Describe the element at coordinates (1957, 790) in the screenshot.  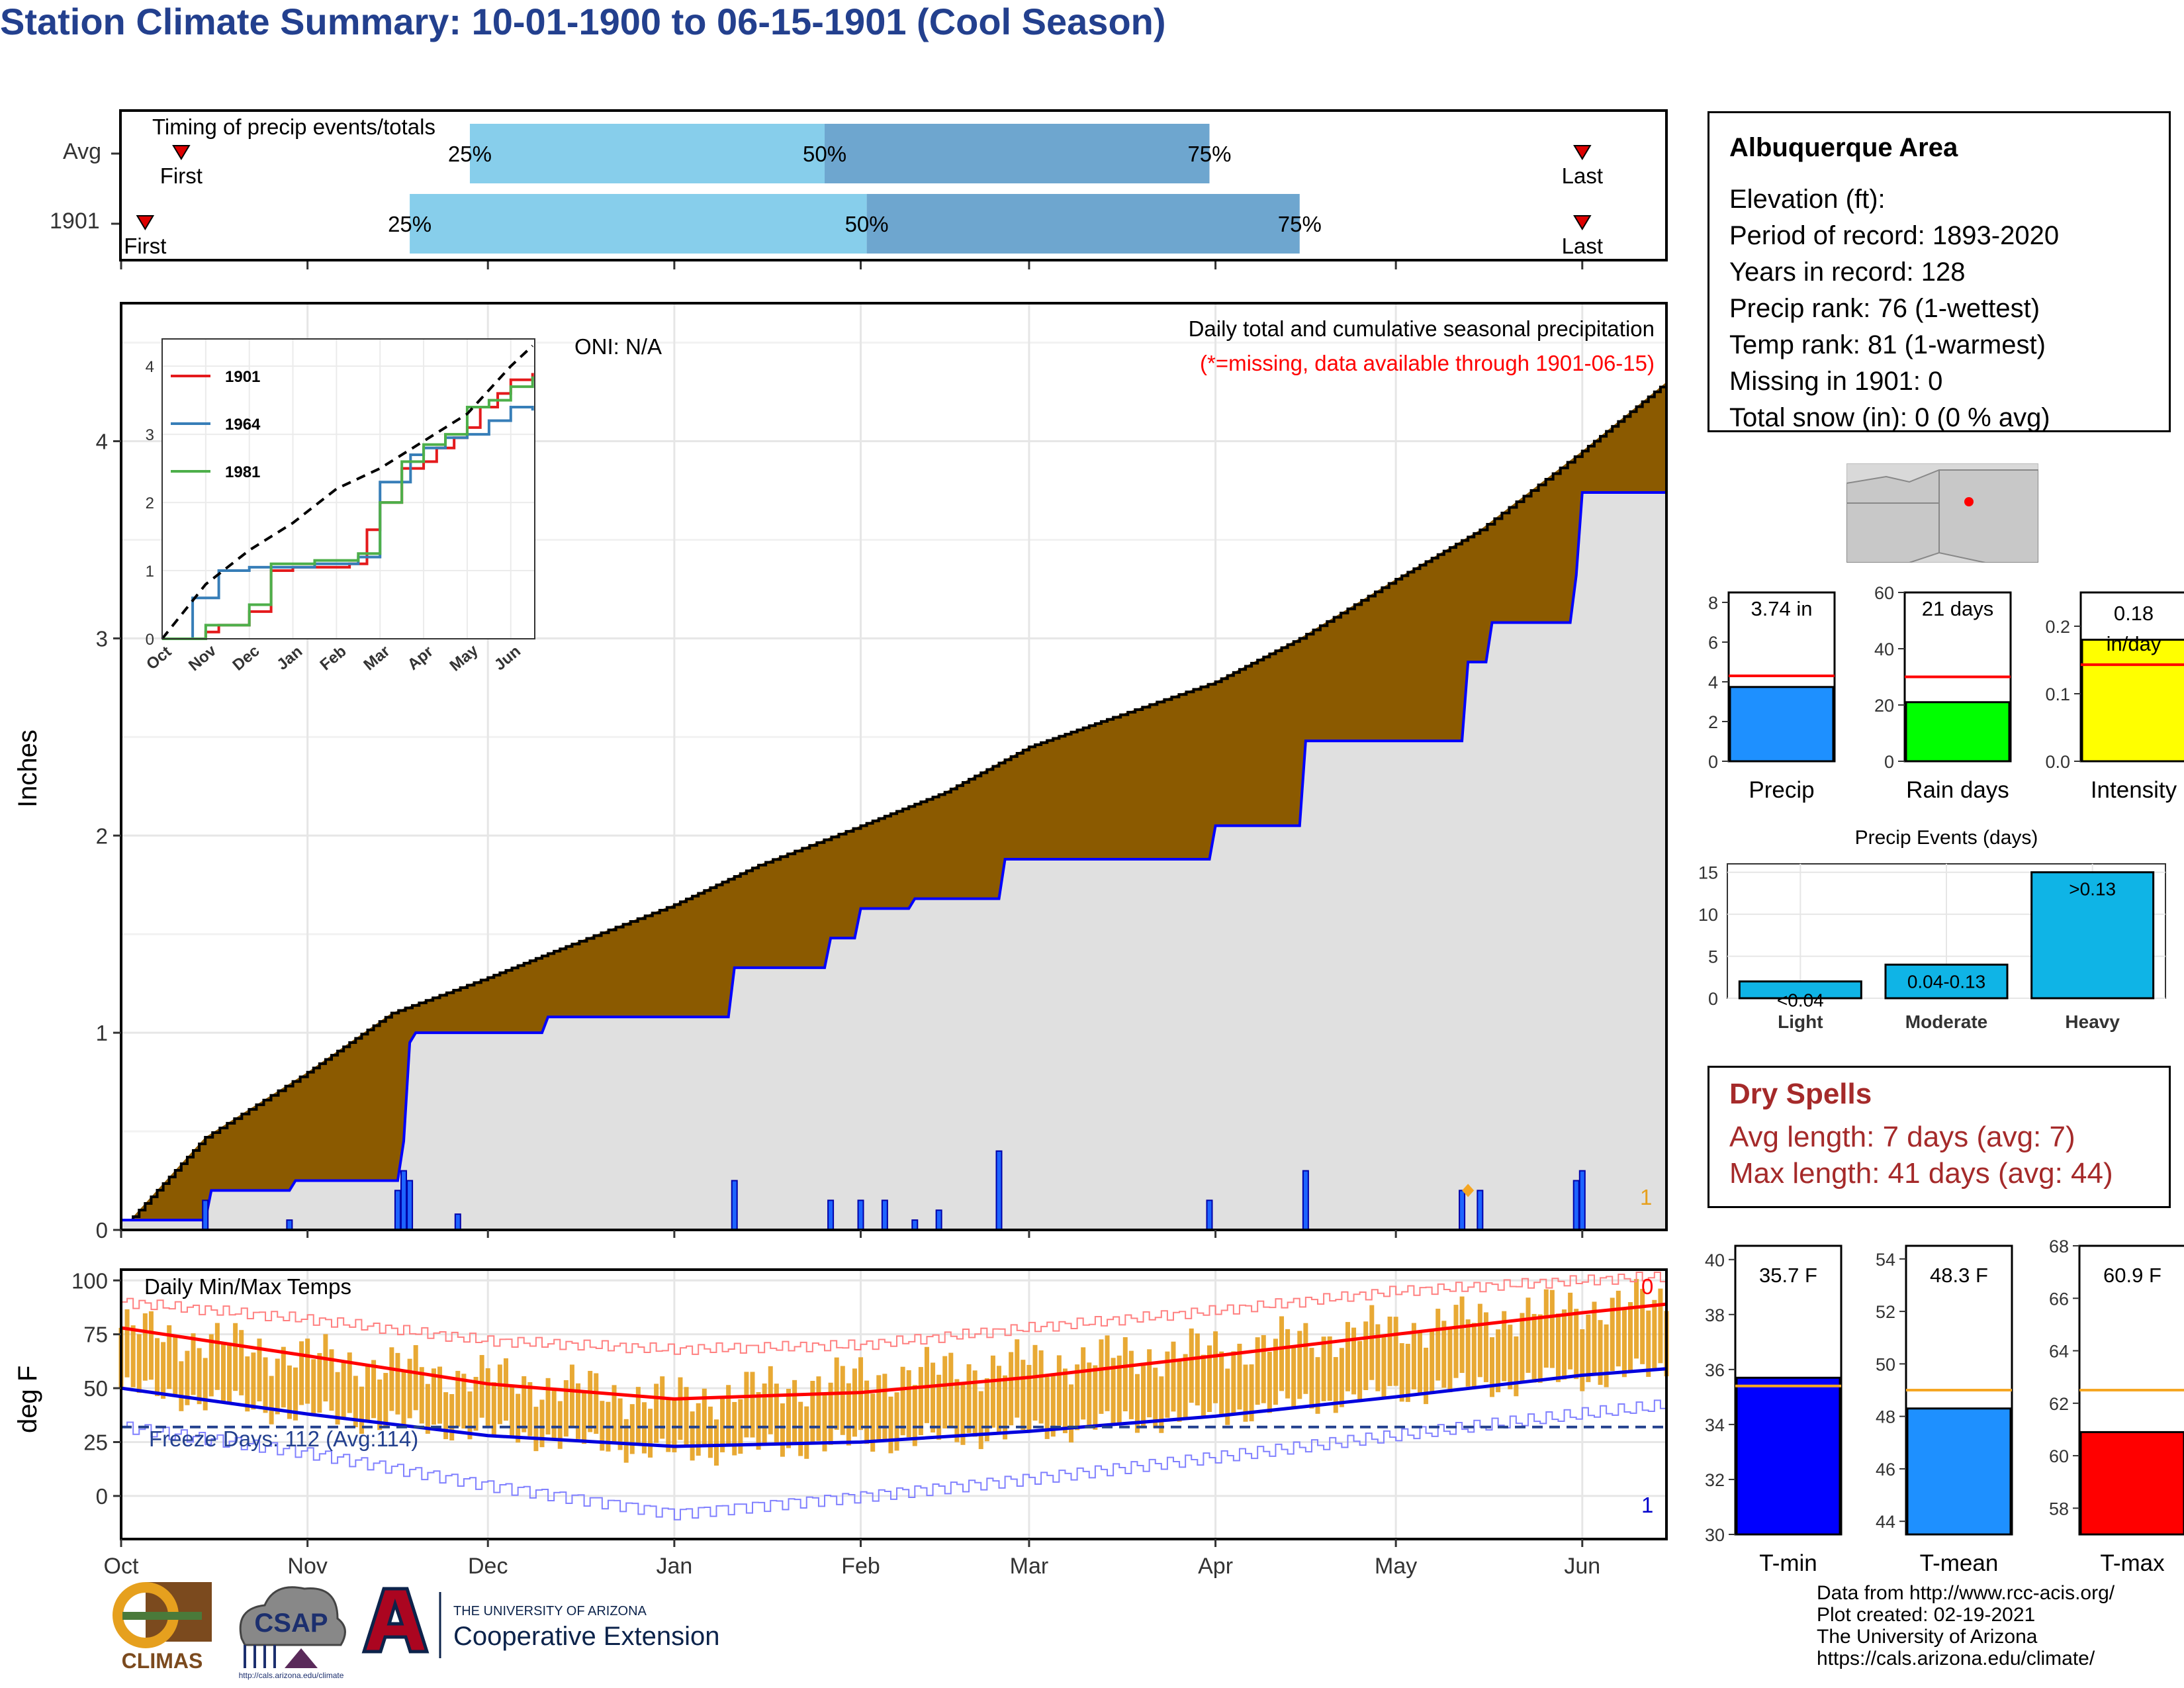
I see `small-chart-label: Rain days` at that location.